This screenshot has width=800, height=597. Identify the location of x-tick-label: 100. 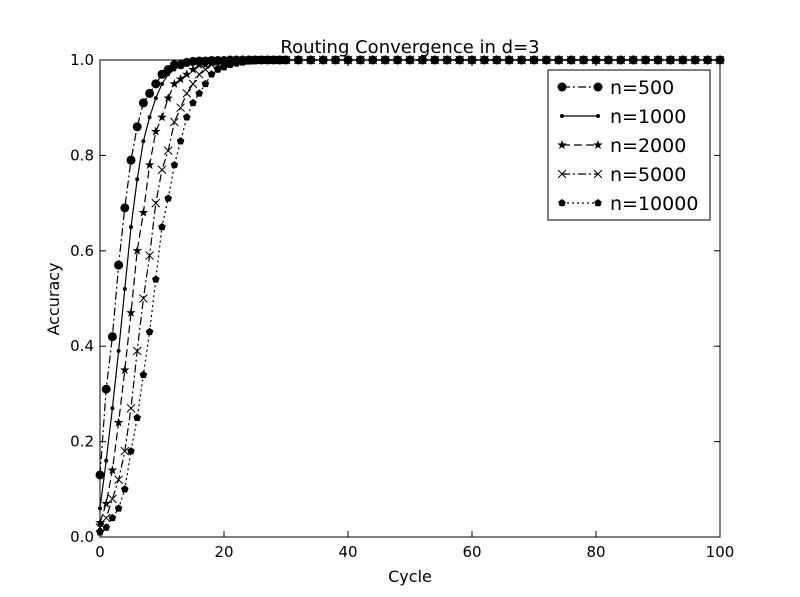
(720, 552).